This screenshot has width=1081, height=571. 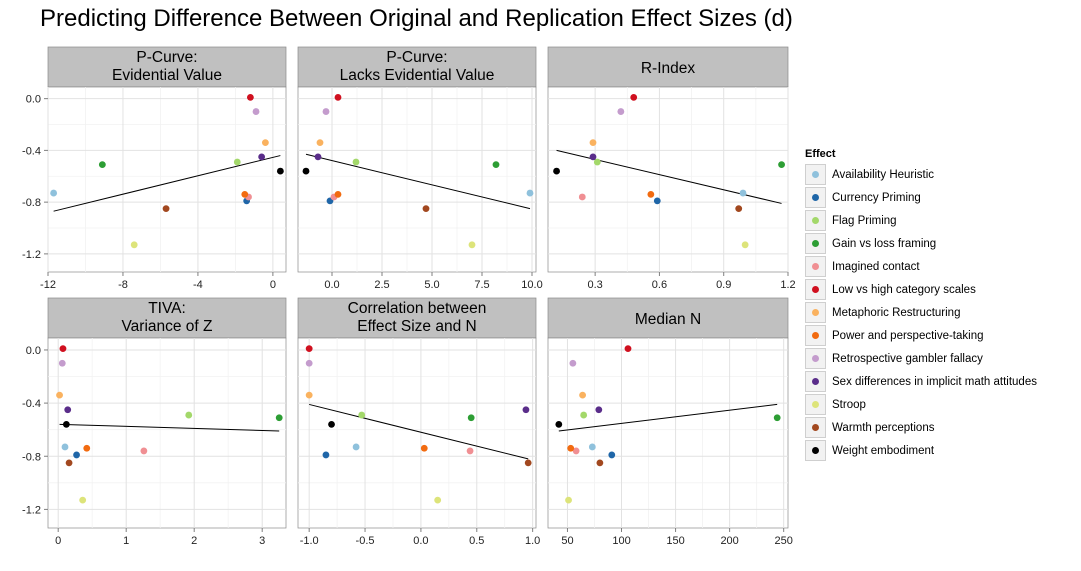 I want to click on y-tick-label: 0.0, so click(x=33, y=351).